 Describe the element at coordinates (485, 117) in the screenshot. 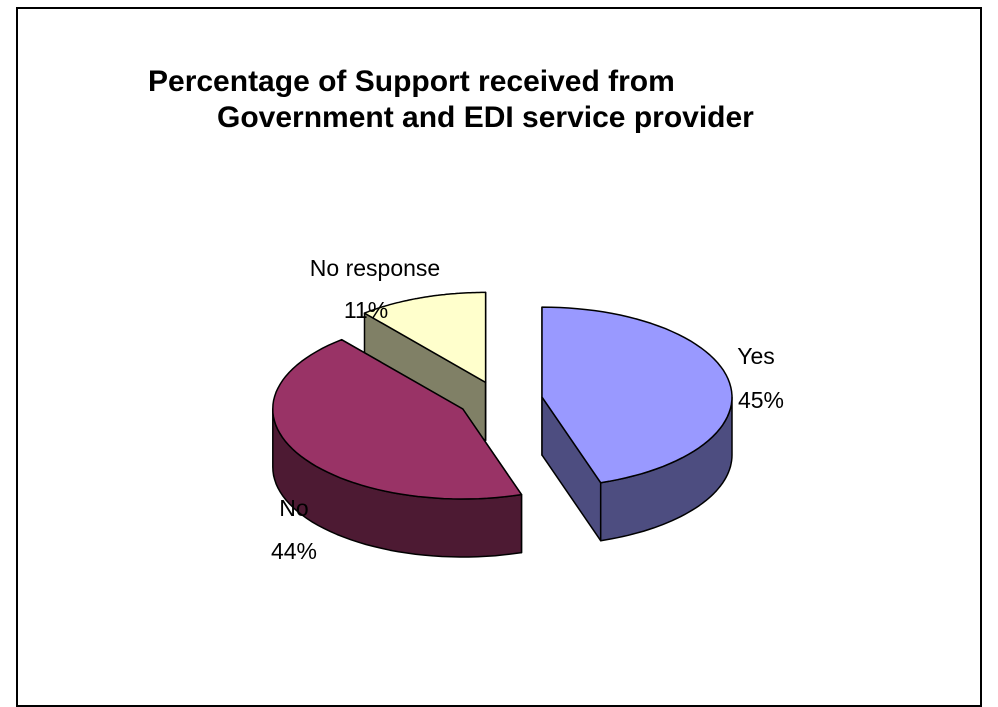

I see `chart-title-line-2: Government and EDI service provider` at that location.